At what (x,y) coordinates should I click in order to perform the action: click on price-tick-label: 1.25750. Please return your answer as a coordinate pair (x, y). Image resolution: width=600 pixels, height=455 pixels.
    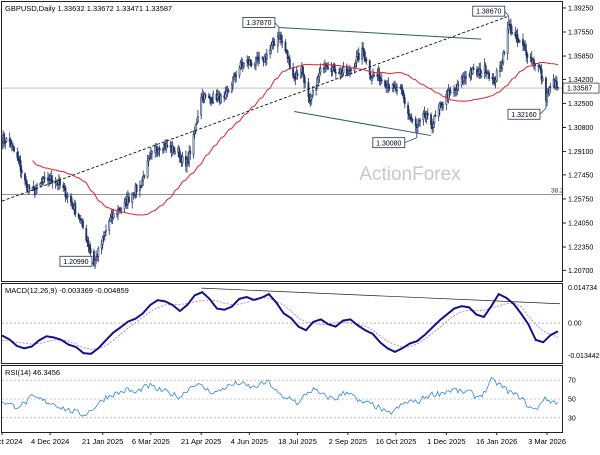
    Looking at the image, I should click on (580, 199).